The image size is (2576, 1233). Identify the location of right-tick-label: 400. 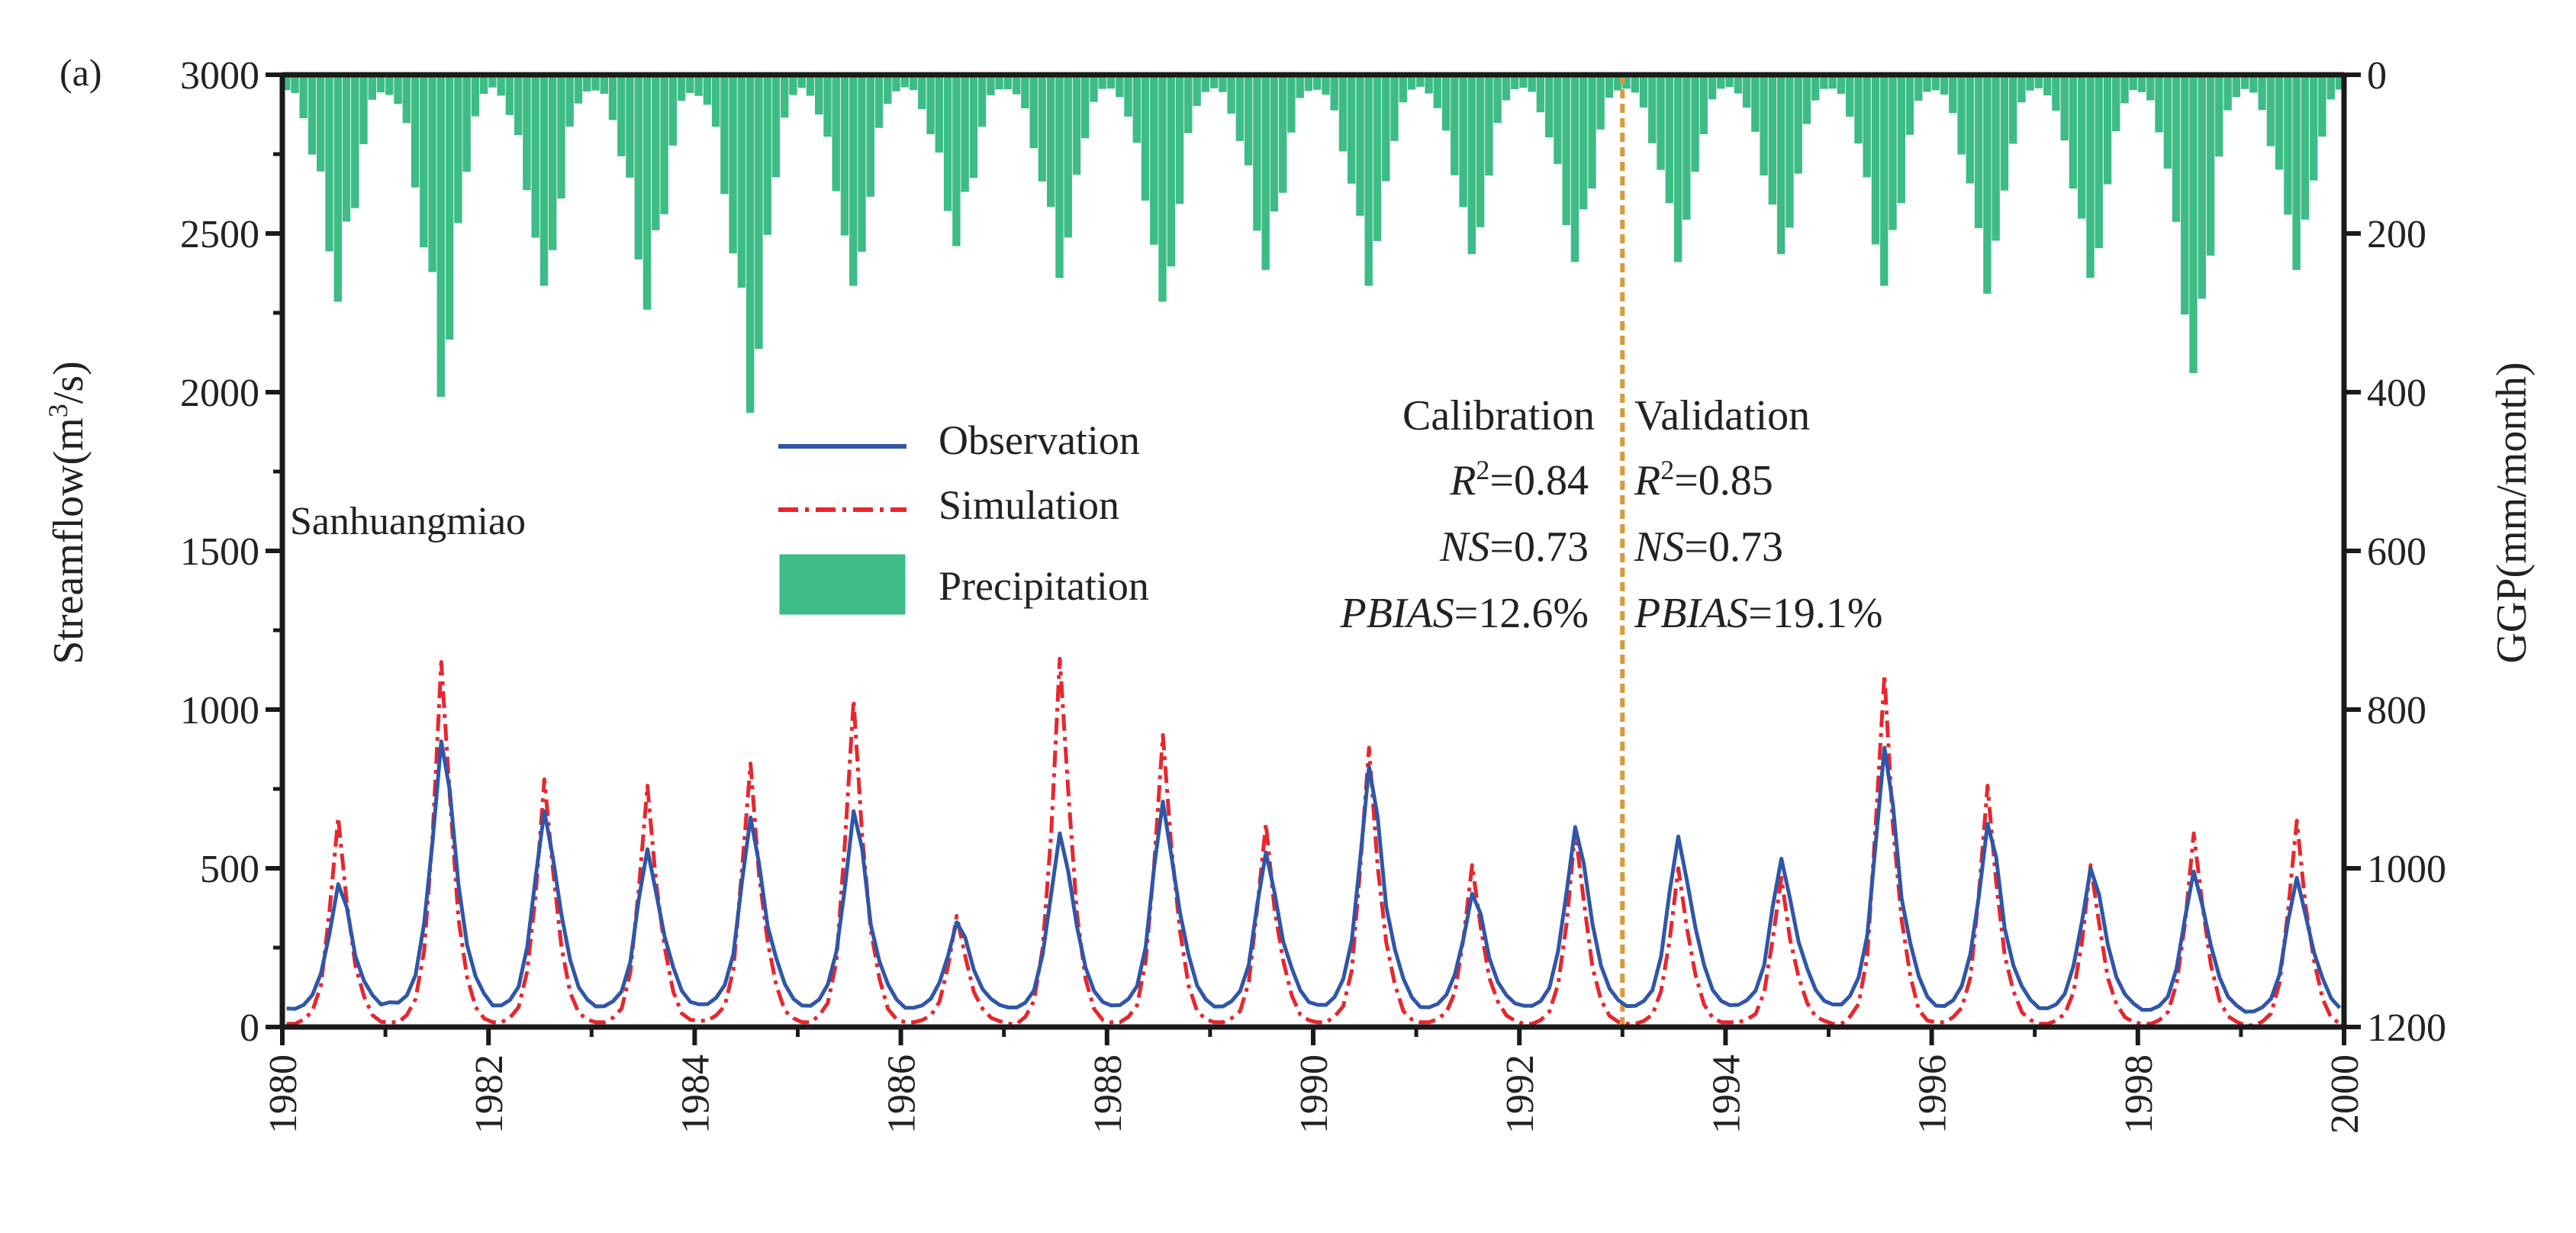
(2396, 393).